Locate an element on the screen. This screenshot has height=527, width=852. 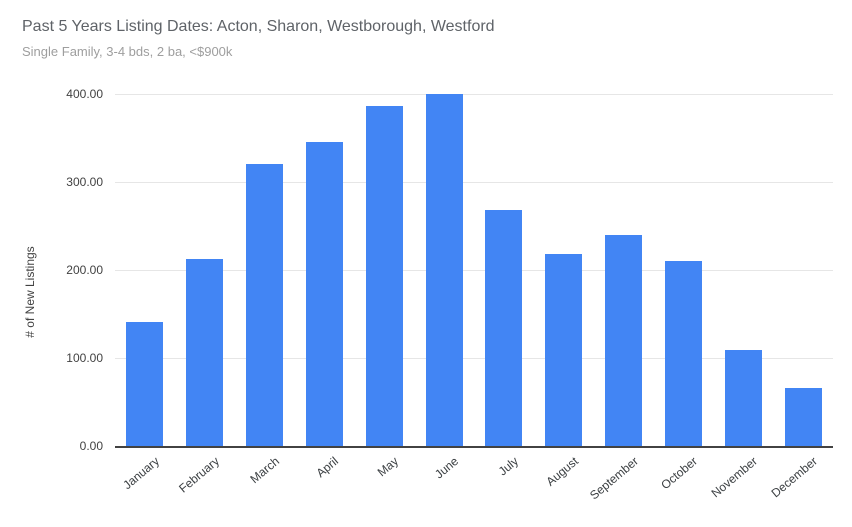
bar-slot-july is located at coordinates (504, 270).